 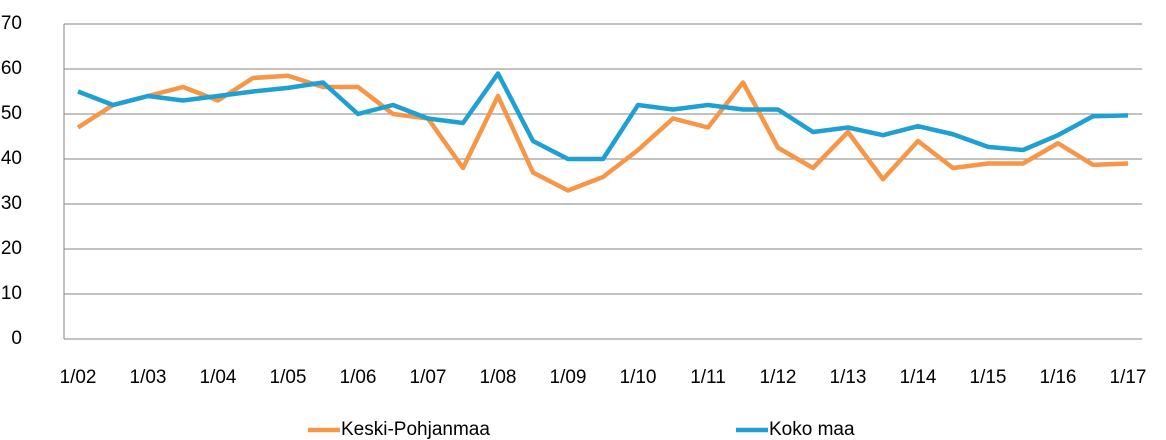 What do you see at coordinates (778, 377) in the screenshot?
I see `x-tick-label: 1/12` at bounding box center [778, 377].